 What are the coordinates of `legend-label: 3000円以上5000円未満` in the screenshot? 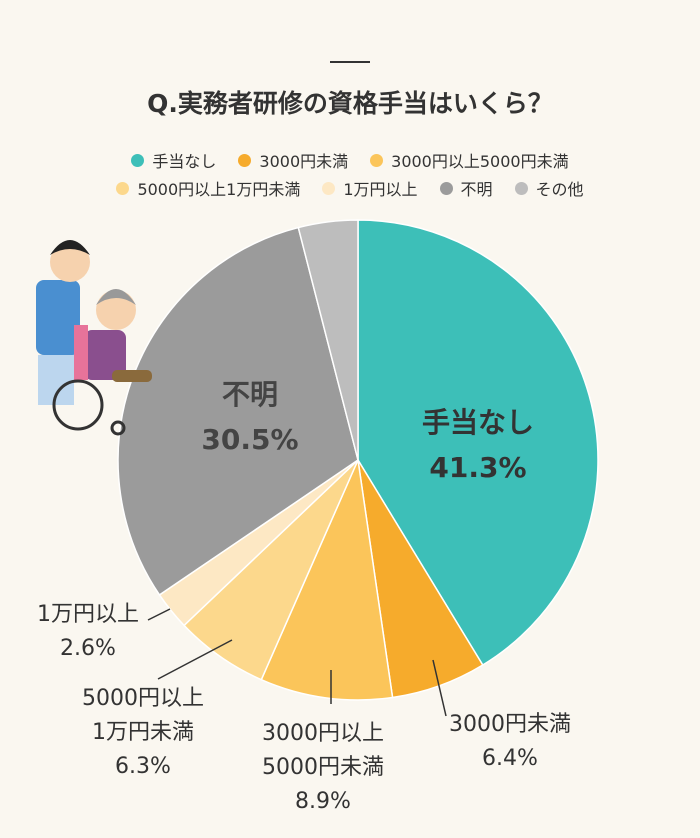 It's located at (480, 161).